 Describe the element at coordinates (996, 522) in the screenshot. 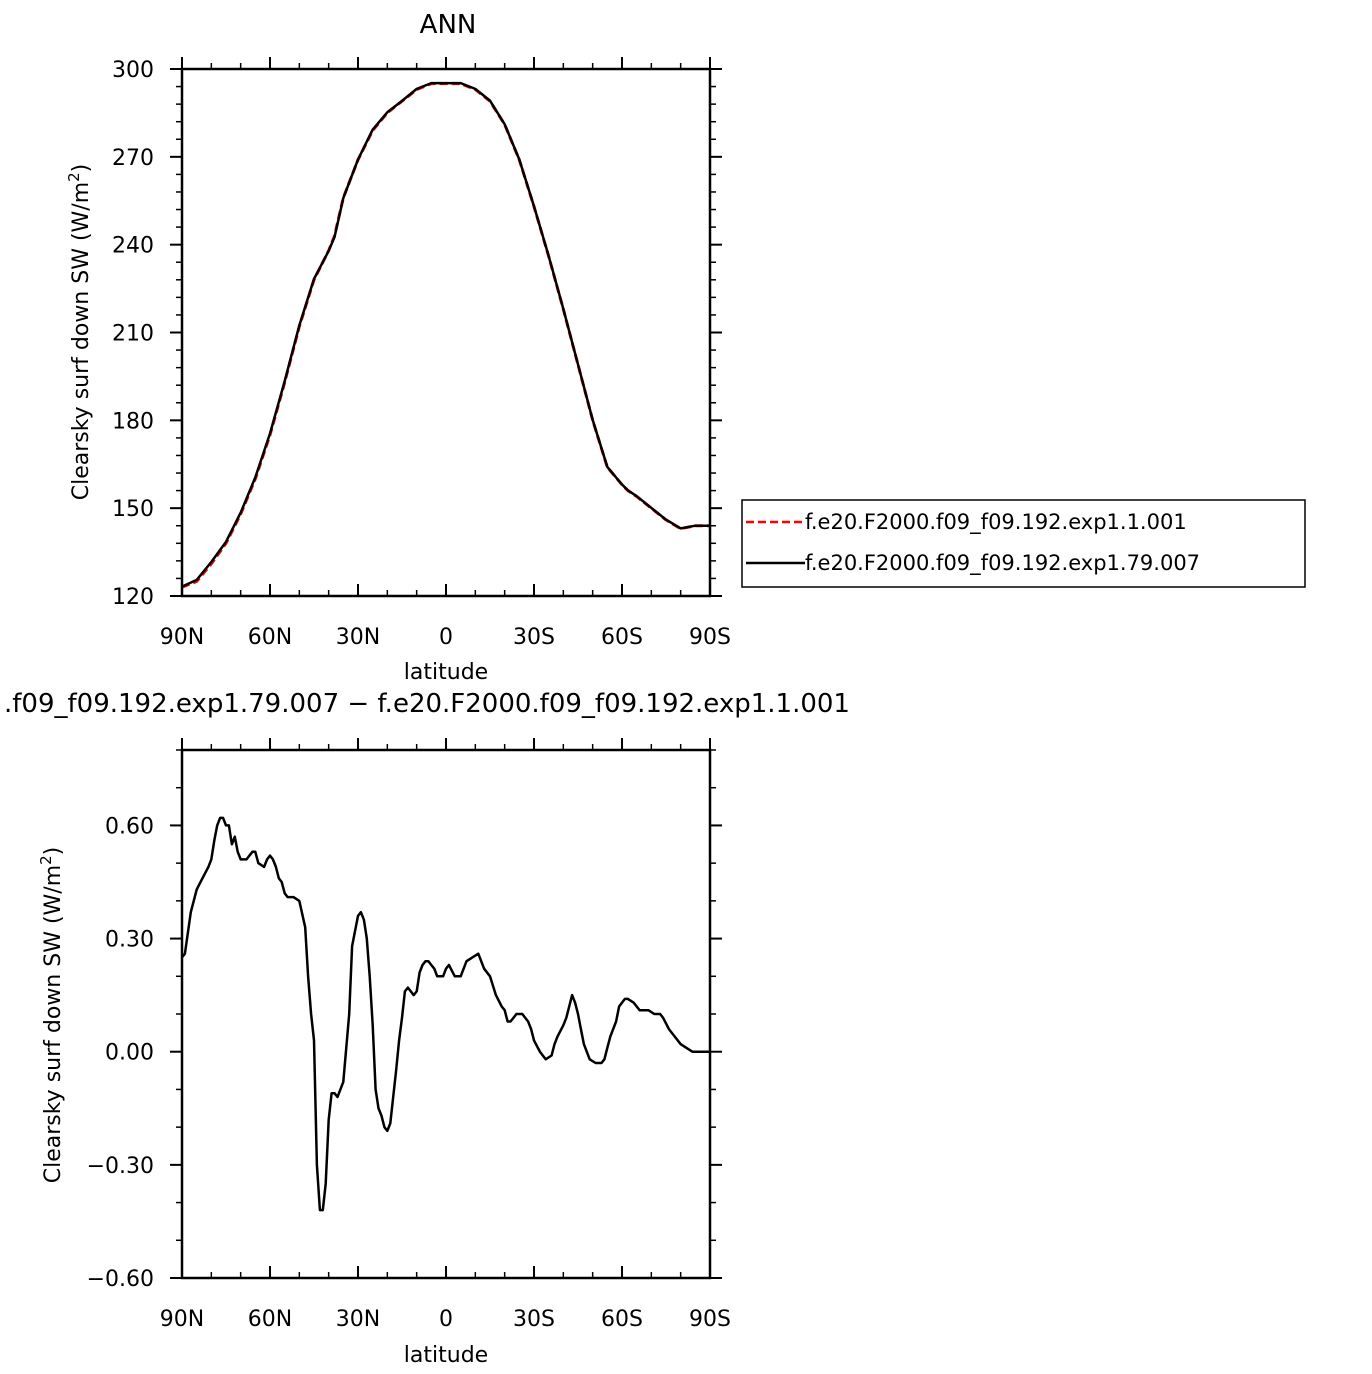

I see `legend-label-series-1: f.e20.F2000.f09_f09.192.exp1.1.001` at that location.